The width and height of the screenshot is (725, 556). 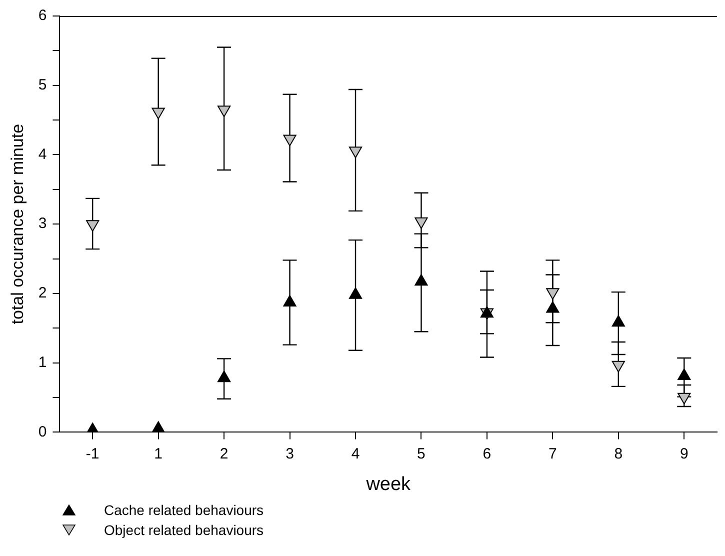 I want to click on y-axis-title: total occurance per minute, so click(x=17, y=224).